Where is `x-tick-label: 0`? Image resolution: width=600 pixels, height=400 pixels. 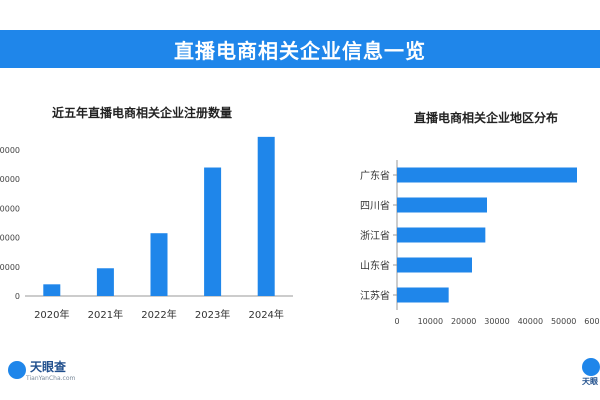
x-tick-label: 0 is located at coordinates (396, 321).